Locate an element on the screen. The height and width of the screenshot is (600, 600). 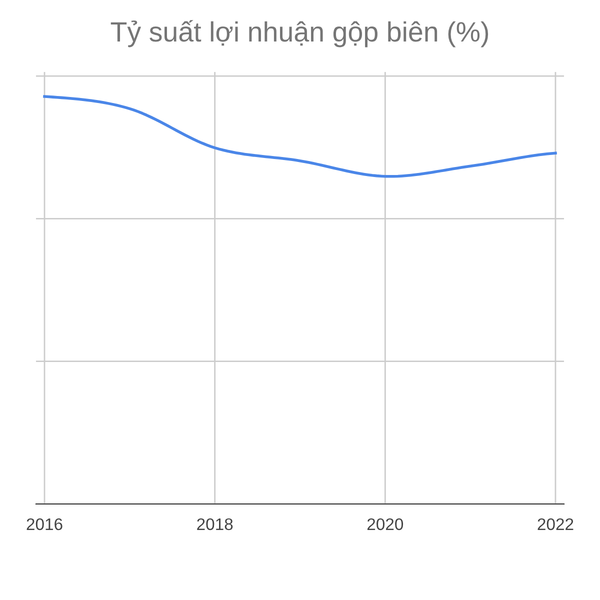
chart-title: Tỷ suất lợi nhuận gộp biên (%) is located at coordinates (299, 34).